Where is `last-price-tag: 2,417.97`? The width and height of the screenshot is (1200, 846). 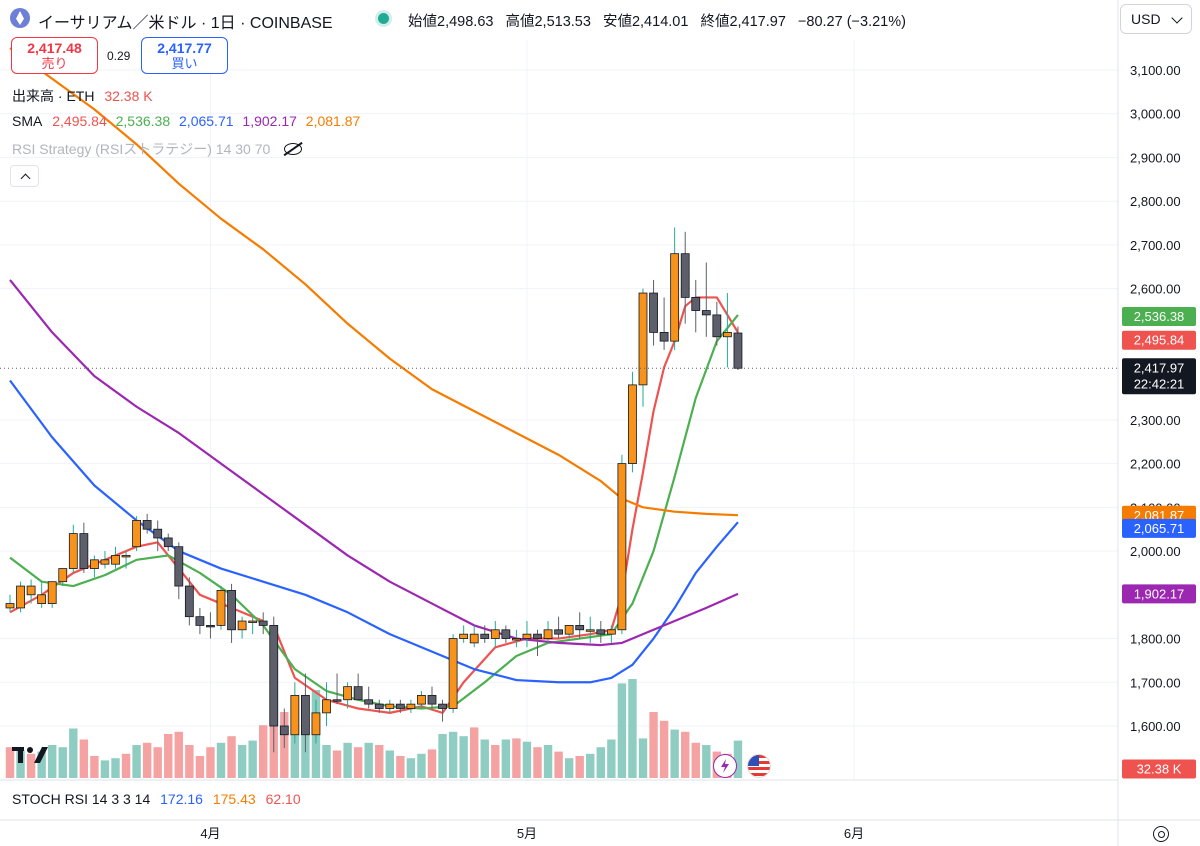
last-price-tag: 2,417.97 is located at coordinates (1159, 367).